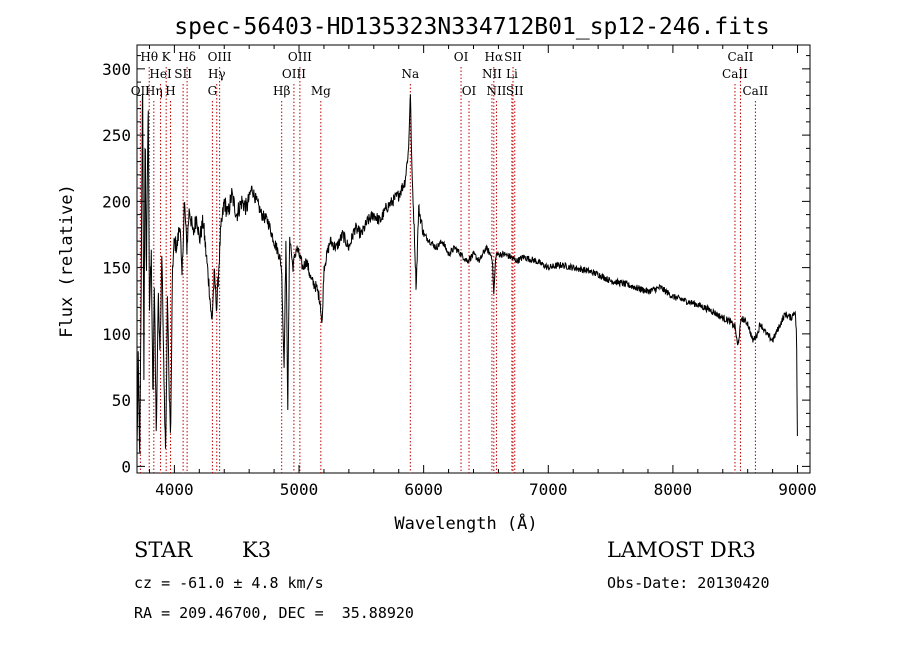  What do you see at coordinates (149, 57) in the screenshot?
I see `line-label: Hθ` at bounding box center [149, 57].